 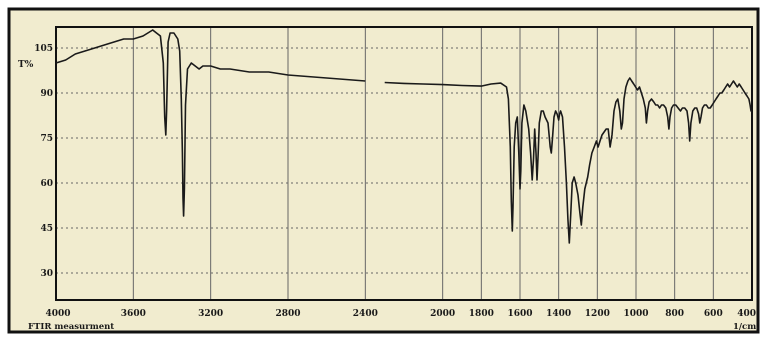 What do you see at coordinates (558, 314) in the screenshot?
I see `x-tick-label: 1400` at bounding box center [558, 314].